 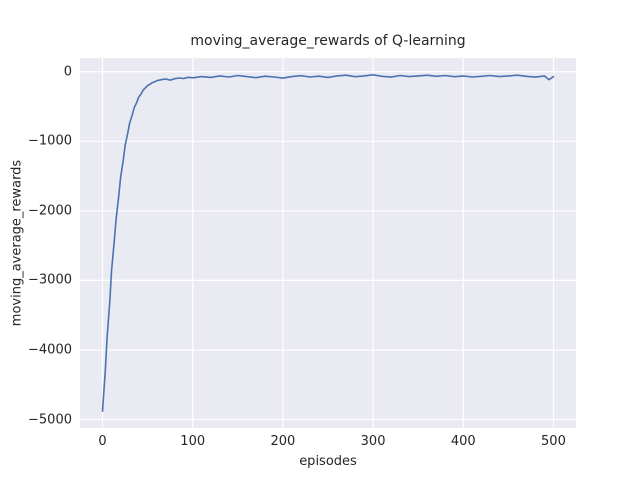 I want to click on y-axis-label: moving_average_rewards, so click(x=17, y=243).